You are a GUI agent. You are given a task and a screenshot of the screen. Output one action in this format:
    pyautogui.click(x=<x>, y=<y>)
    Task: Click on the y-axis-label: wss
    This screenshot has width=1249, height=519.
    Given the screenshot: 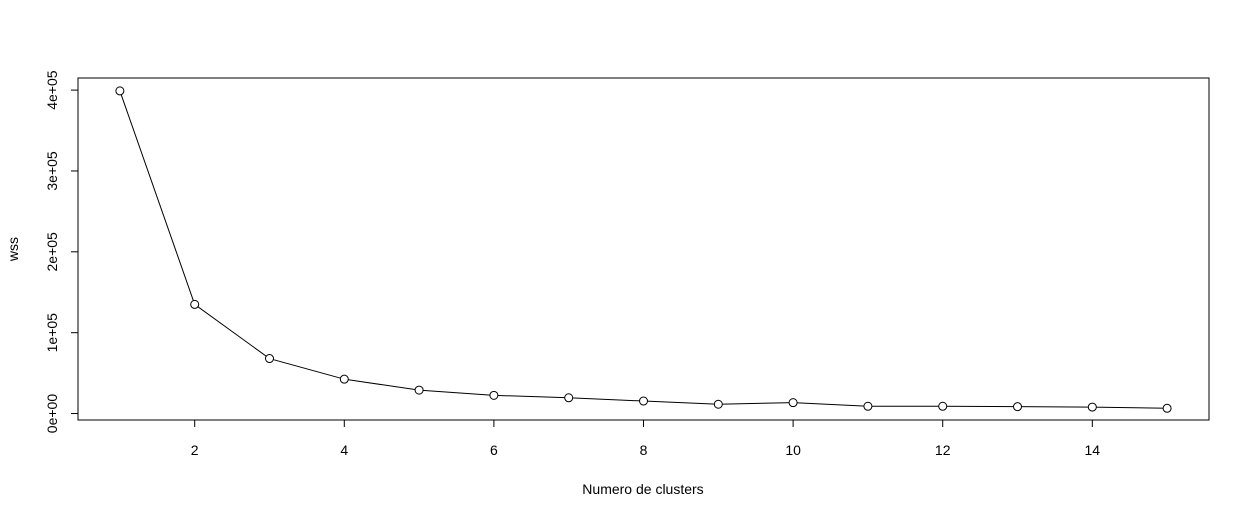 What is the action you would take?
    pyautogui.click(x=13, y=249)
    